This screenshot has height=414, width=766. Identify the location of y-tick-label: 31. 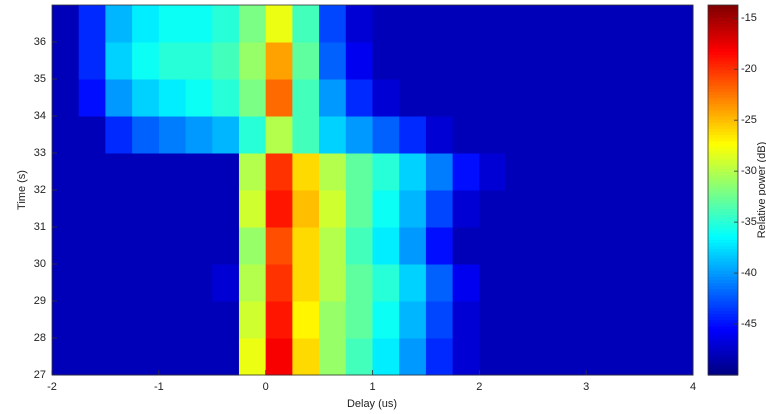
(40, 227).